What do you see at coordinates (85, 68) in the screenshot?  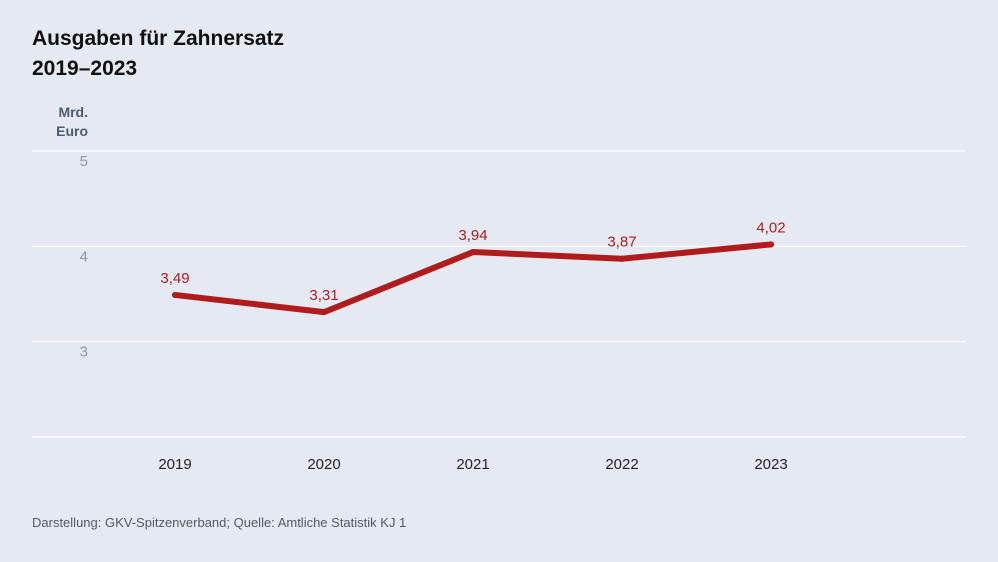 I see `chart-subtitle: 2019–2023` at bounding box center [85, 68].